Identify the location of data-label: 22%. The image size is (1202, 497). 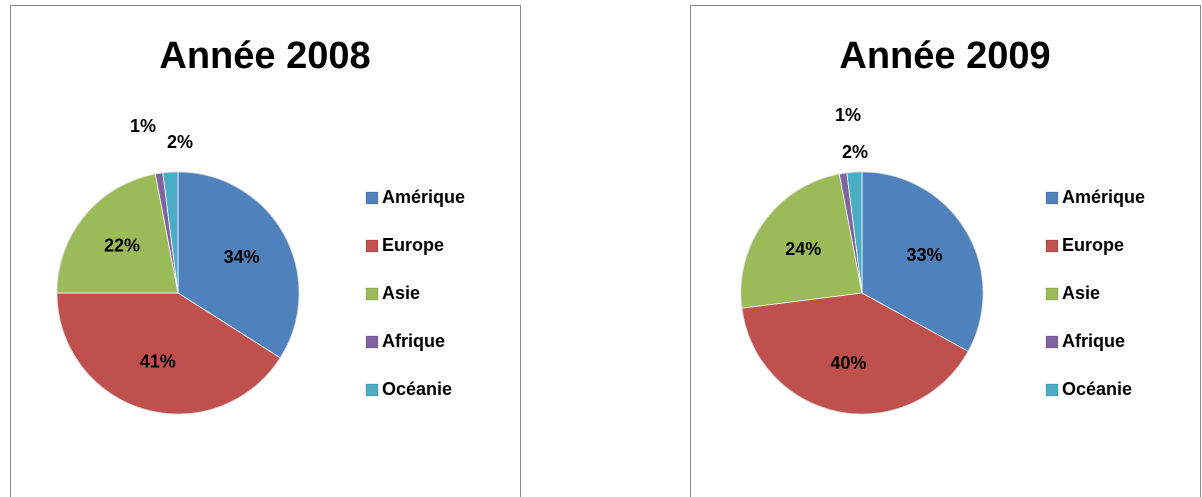
(122, 245).